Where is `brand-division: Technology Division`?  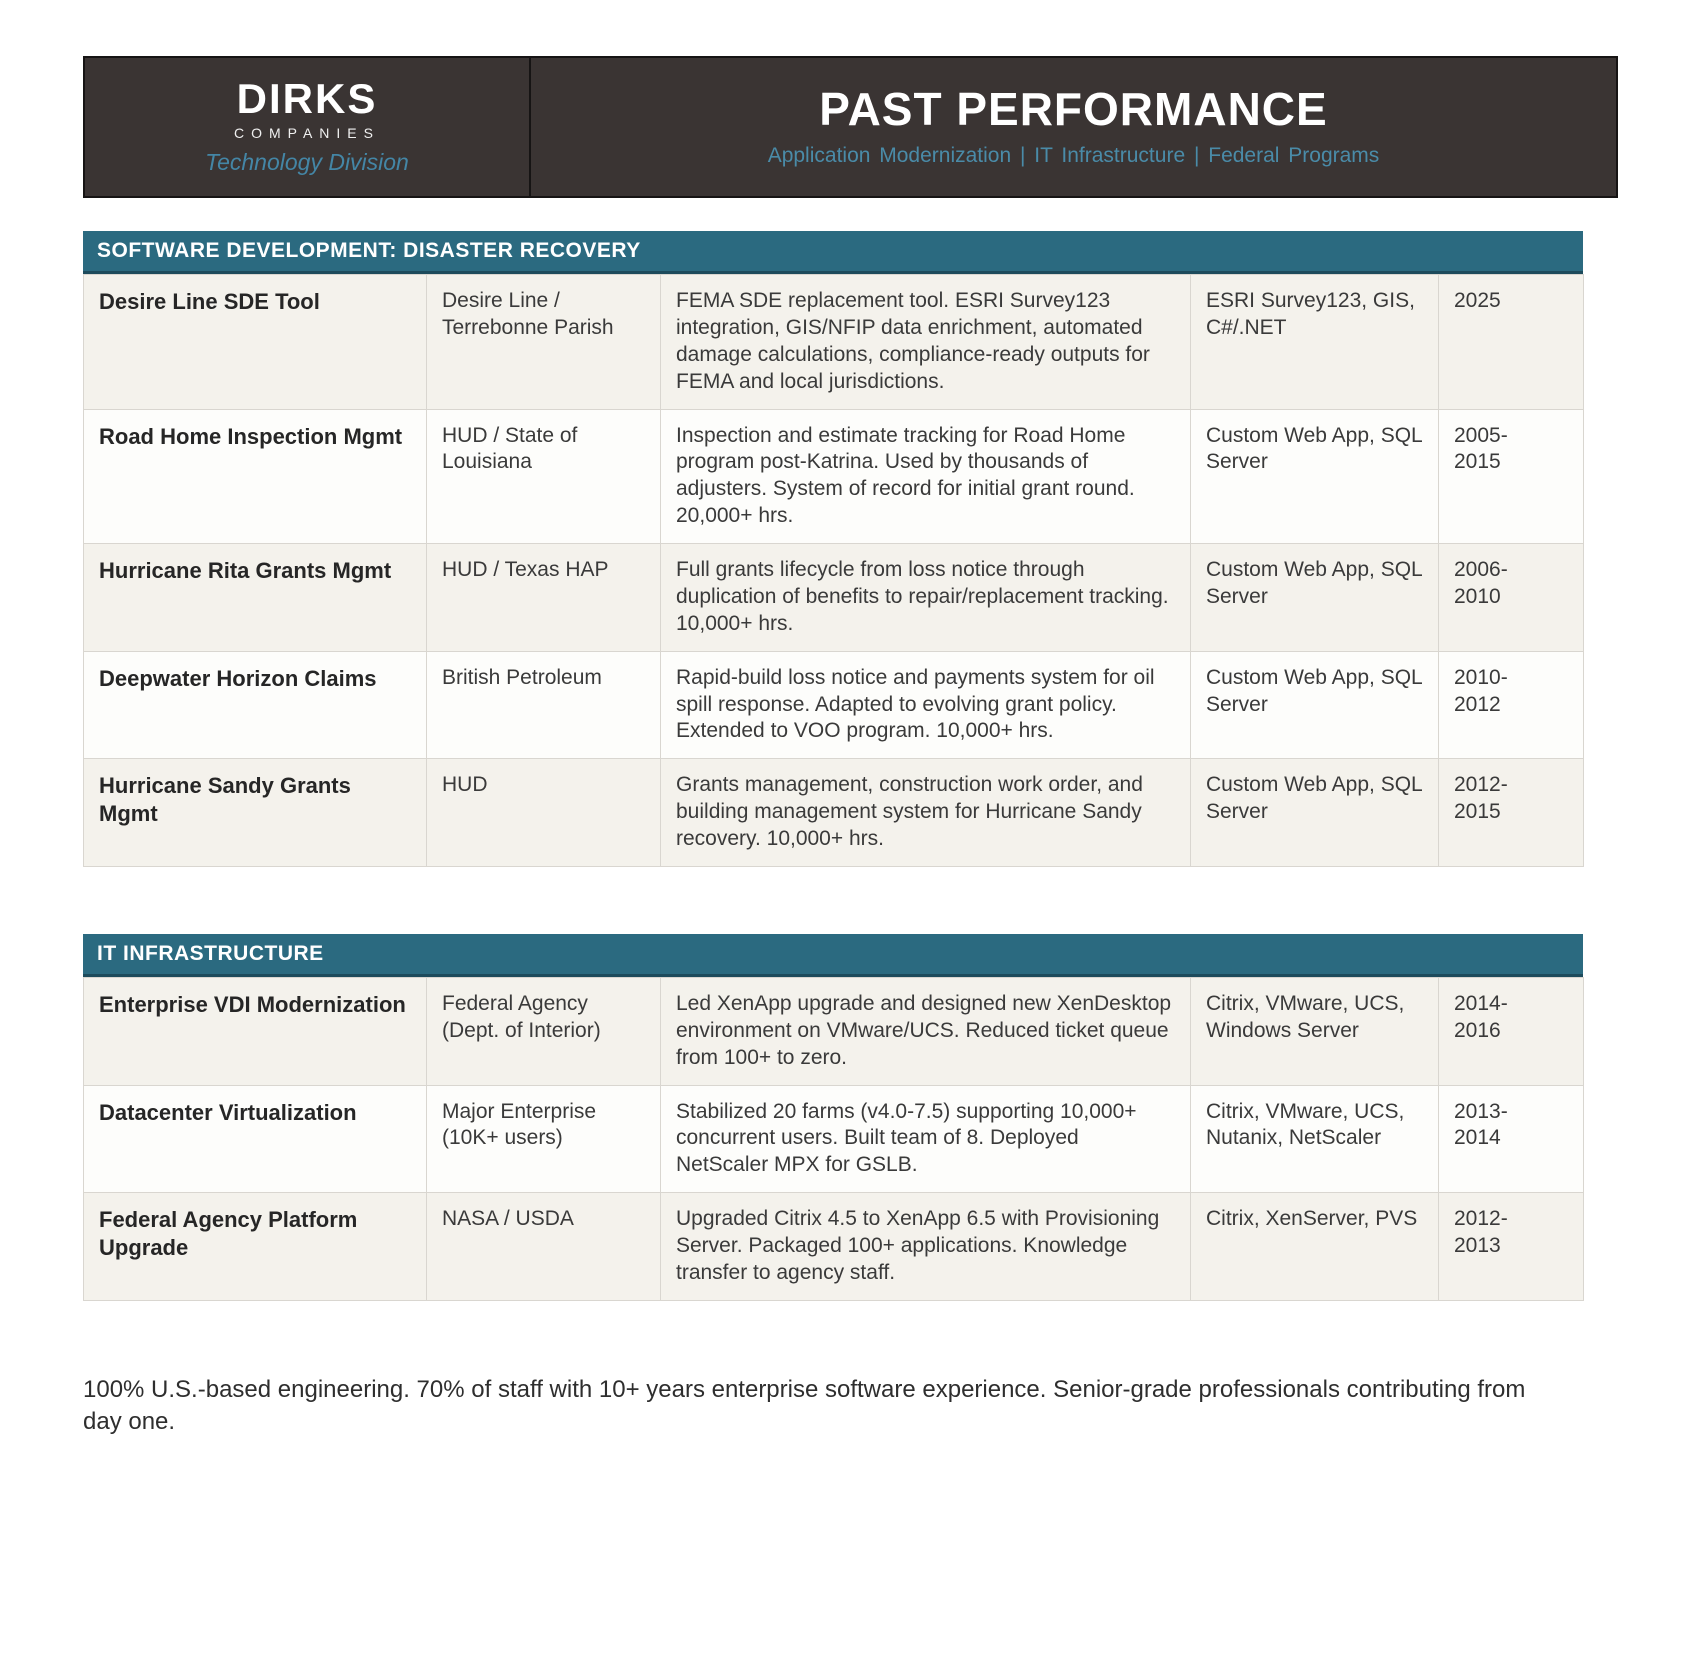
brand-division: Technology Division is located at coordinates (307, 162).